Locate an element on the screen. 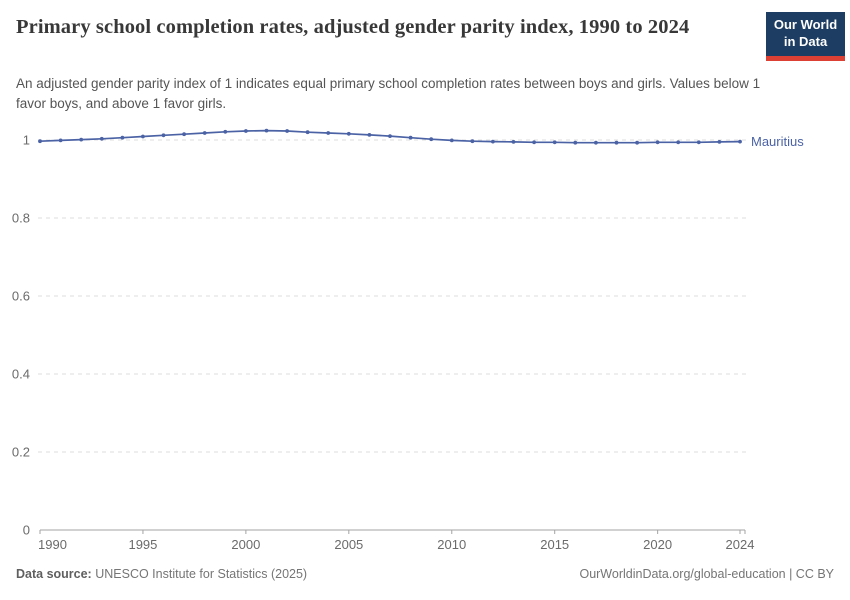 Image resolution: width=850 pixels, height=600 pixels. x-tick-label: 2024 is located at coordinates (740, 544).